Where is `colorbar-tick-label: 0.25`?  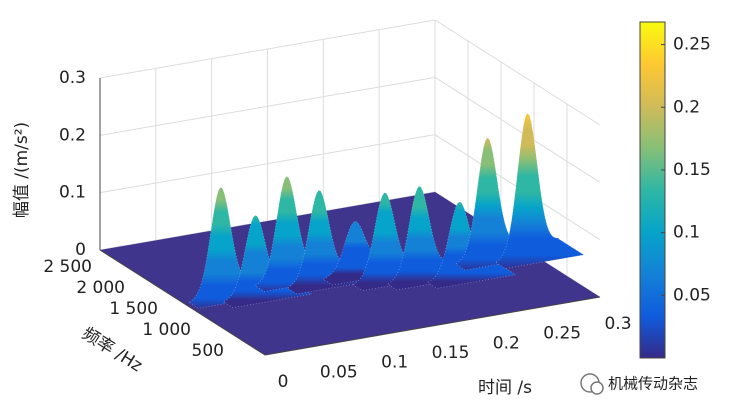 colorbar-tick-label: 0.25 is located at coordinates (692, 45).